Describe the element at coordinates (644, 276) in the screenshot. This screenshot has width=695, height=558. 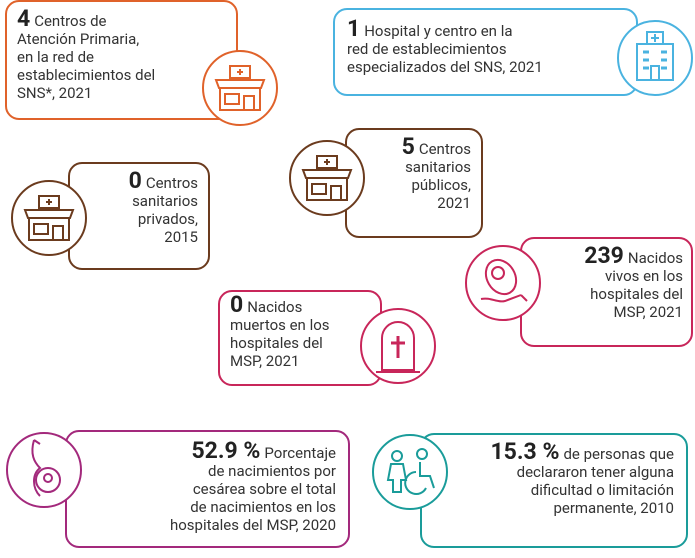
I see `line-text: vivos en los` at that location.